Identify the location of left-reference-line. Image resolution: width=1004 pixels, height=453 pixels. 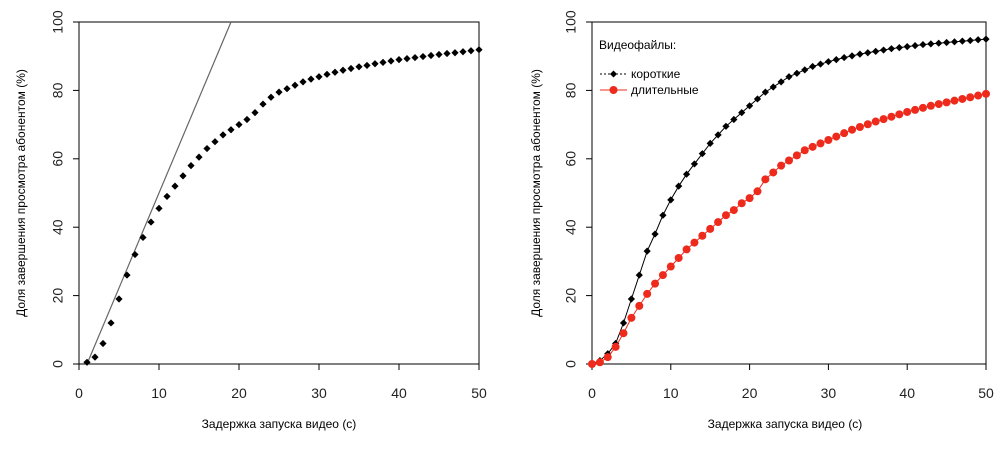
(159, 193).